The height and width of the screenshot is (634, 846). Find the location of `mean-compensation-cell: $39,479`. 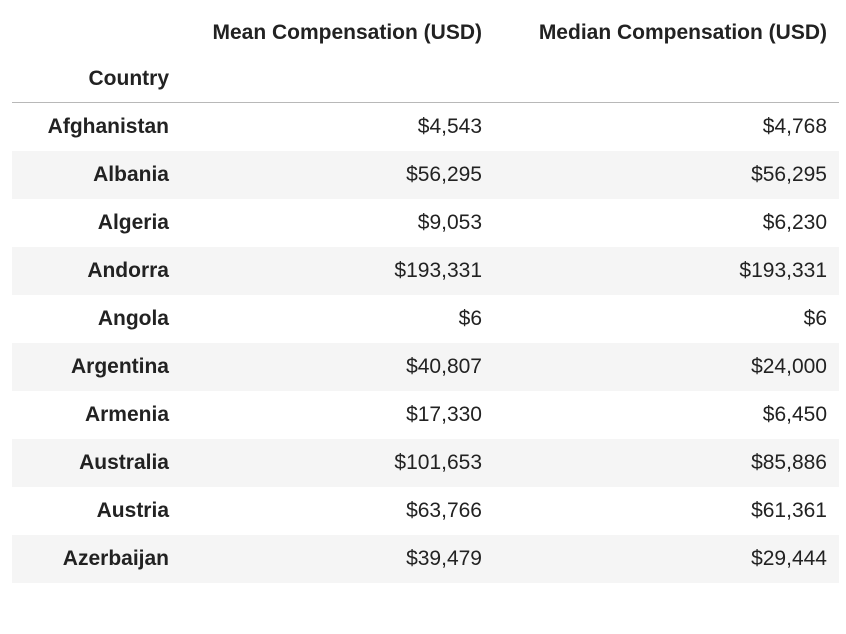

mean-compensation-cell: $39,479 is located at coordinates (444, 558).